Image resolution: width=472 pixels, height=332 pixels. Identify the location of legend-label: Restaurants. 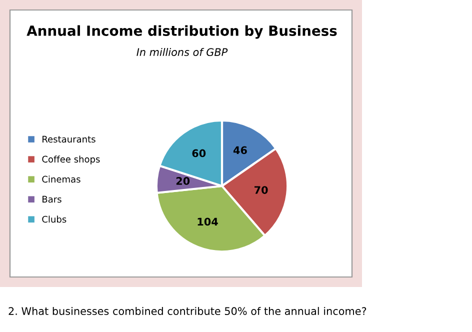
(69, 139).